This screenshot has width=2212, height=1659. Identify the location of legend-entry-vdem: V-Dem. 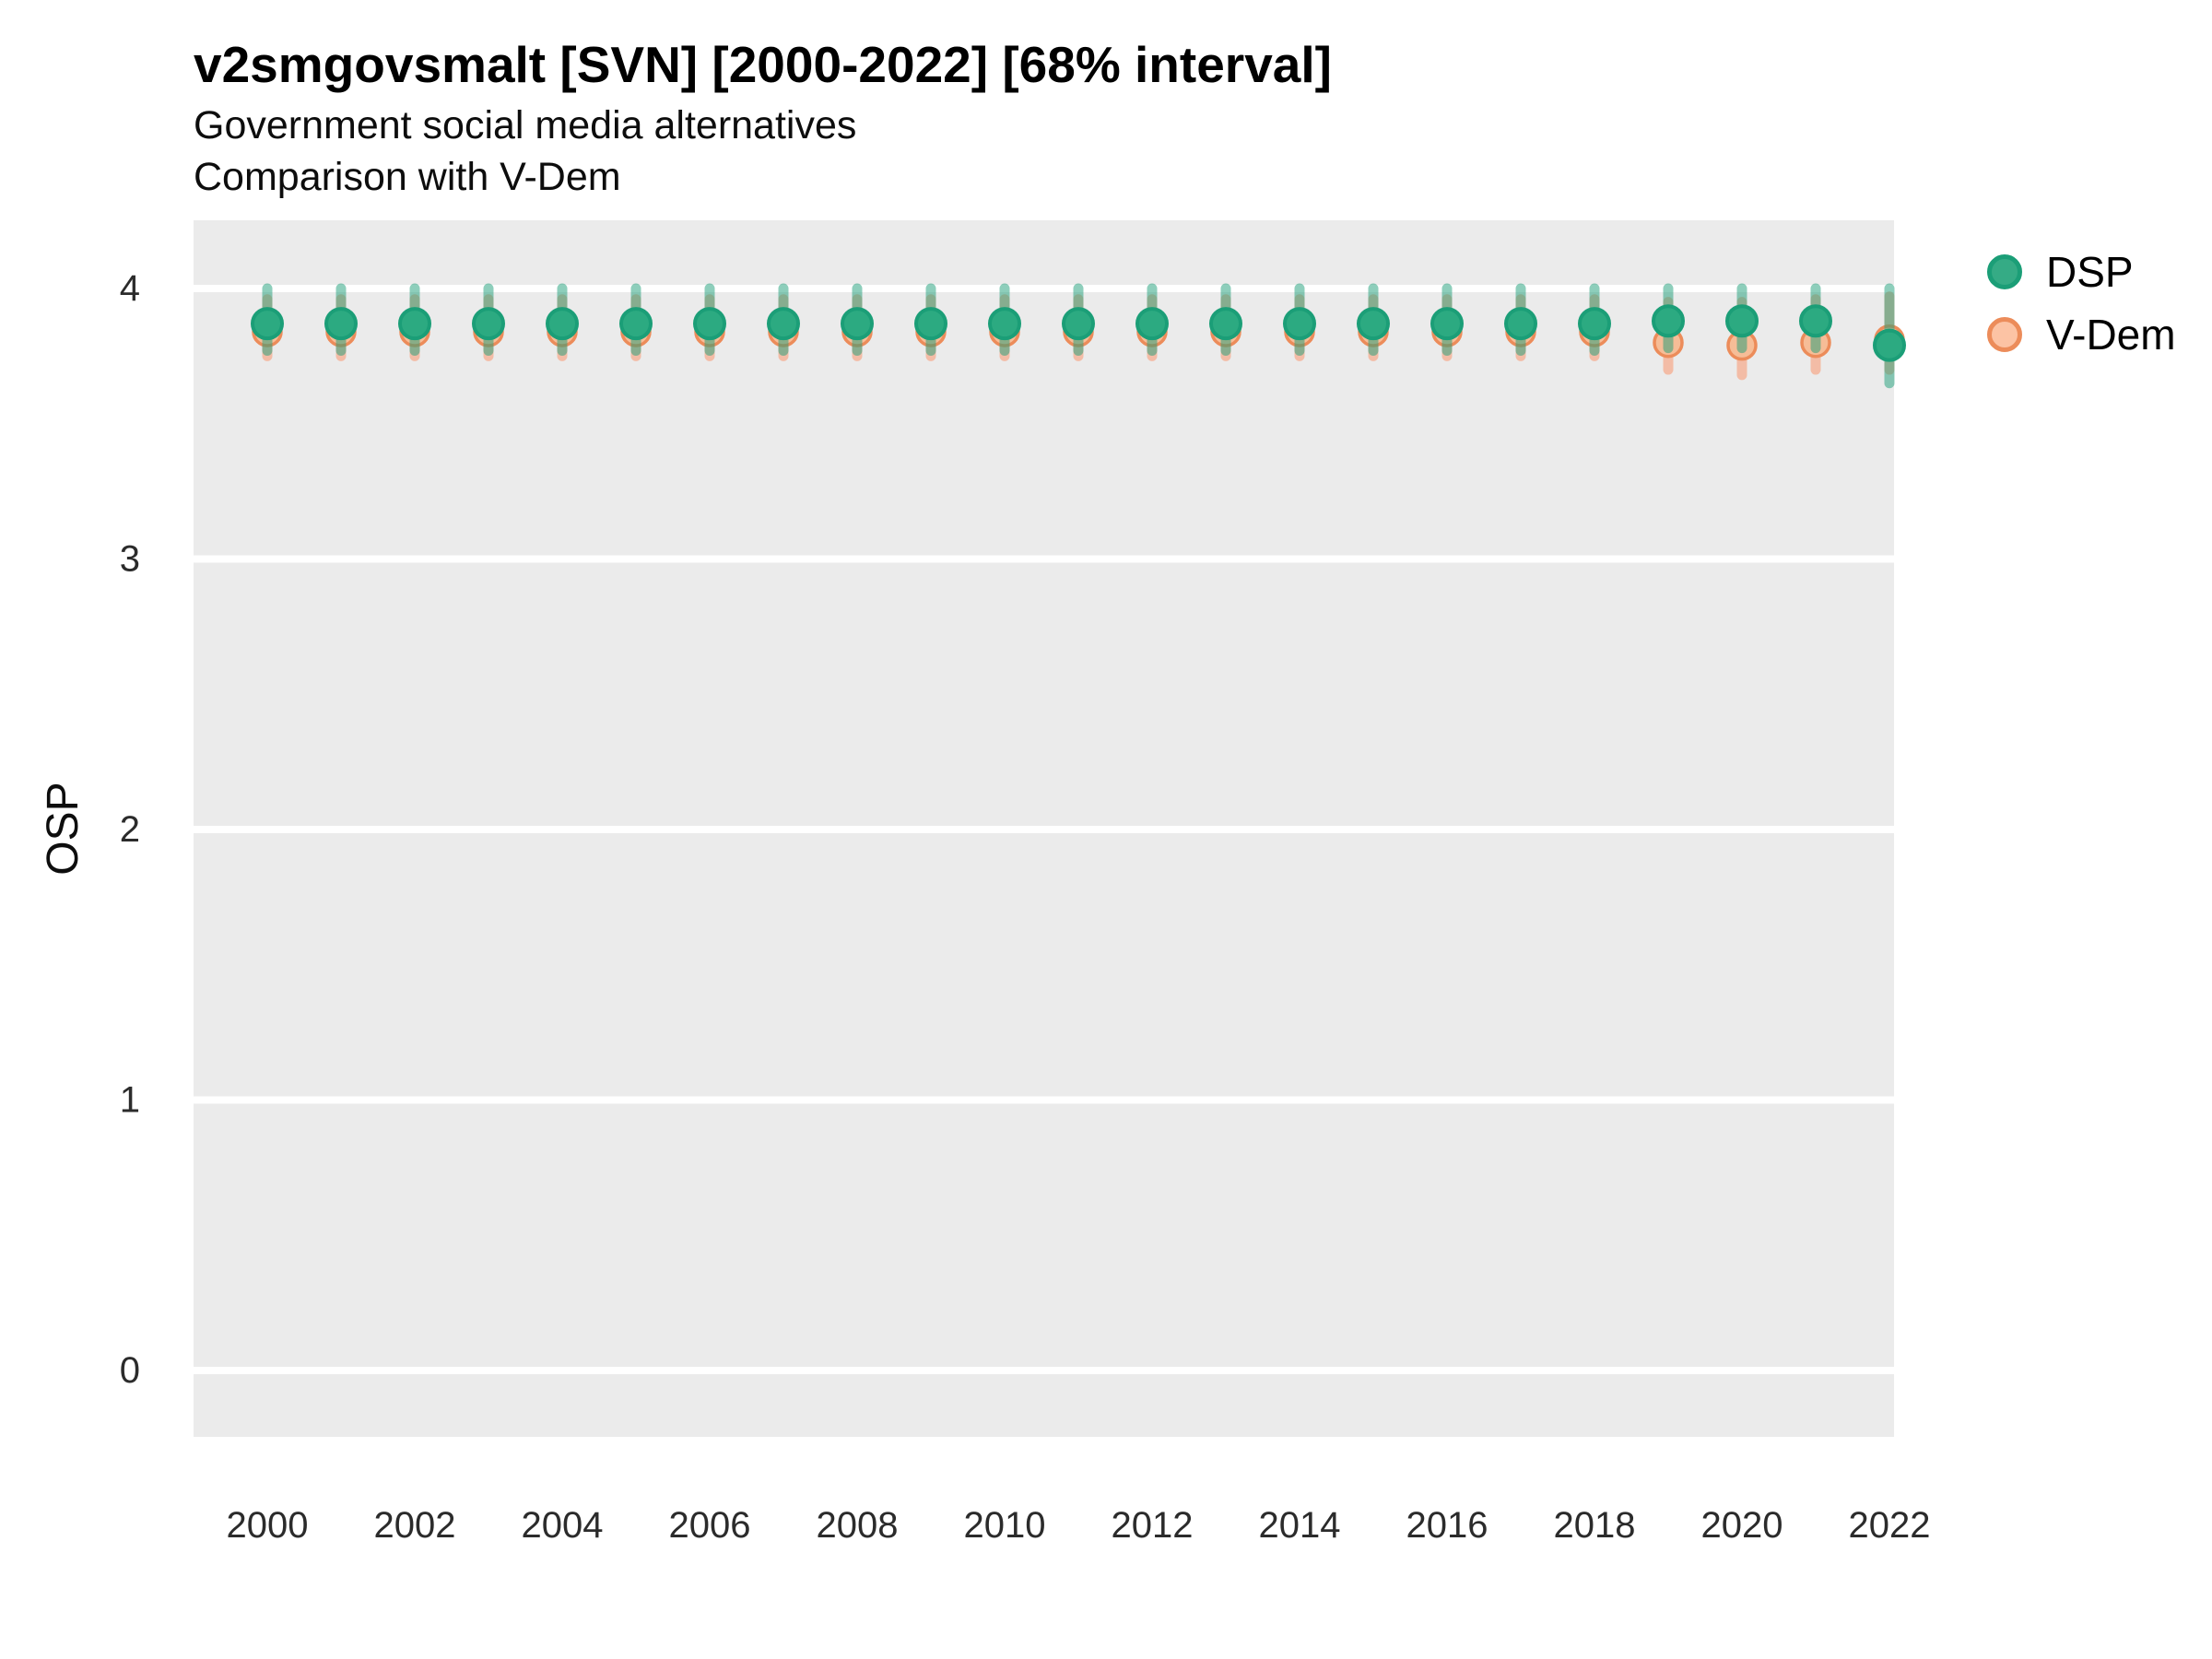
(2081, 334).